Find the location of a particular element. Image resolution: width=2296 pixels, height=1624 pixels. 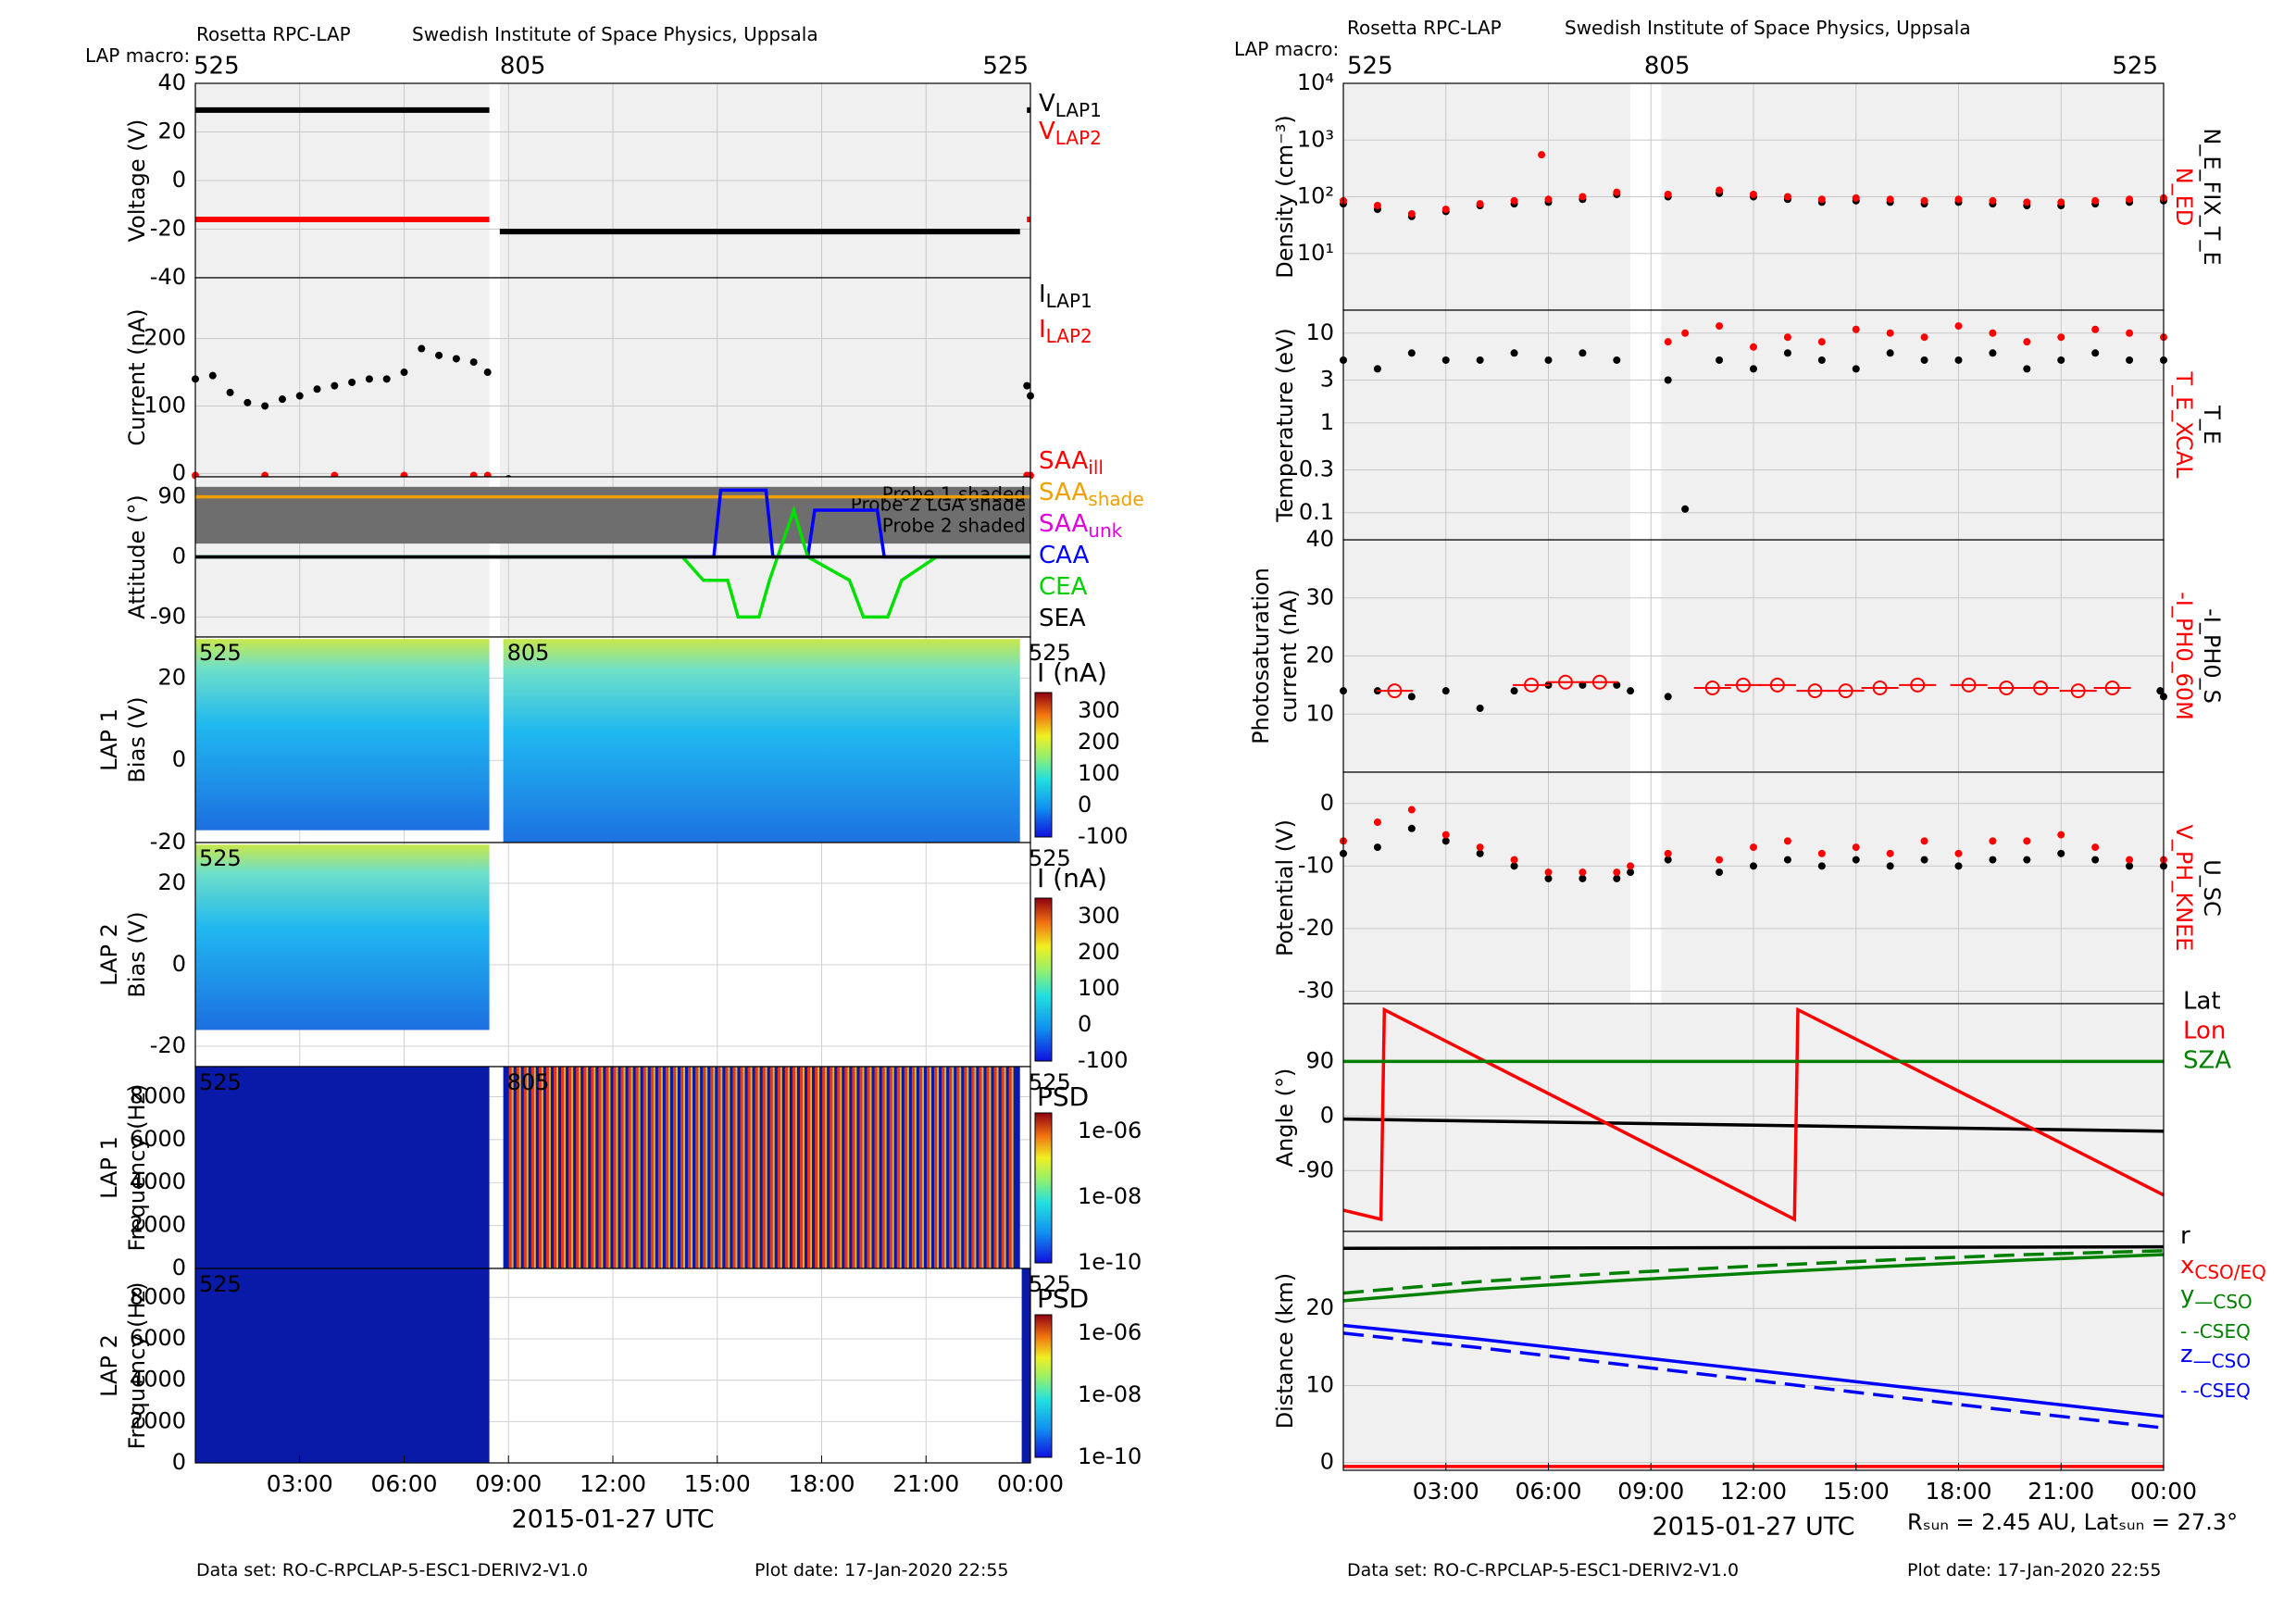

macro-label: 805 is located at coordinates (528, 1082).